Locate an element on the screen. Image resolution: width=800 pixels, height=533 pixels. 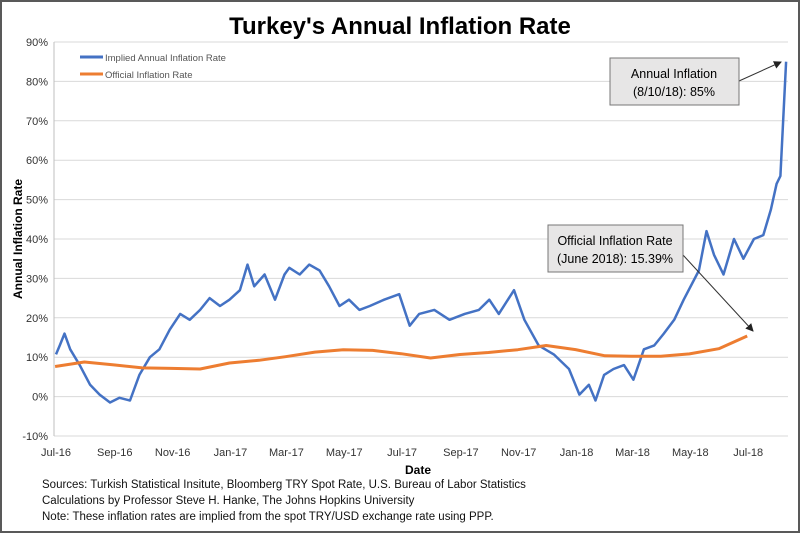
x-tick-label: May-18 is located at coordinates (690, 453).